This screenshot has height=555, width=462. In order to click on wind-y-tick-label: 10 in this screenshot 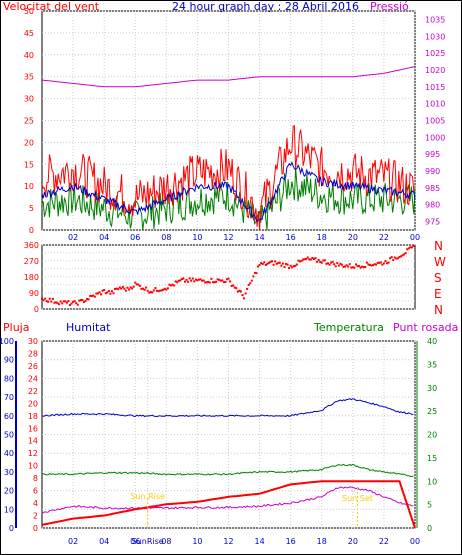, I will do `click(29, 186)`.